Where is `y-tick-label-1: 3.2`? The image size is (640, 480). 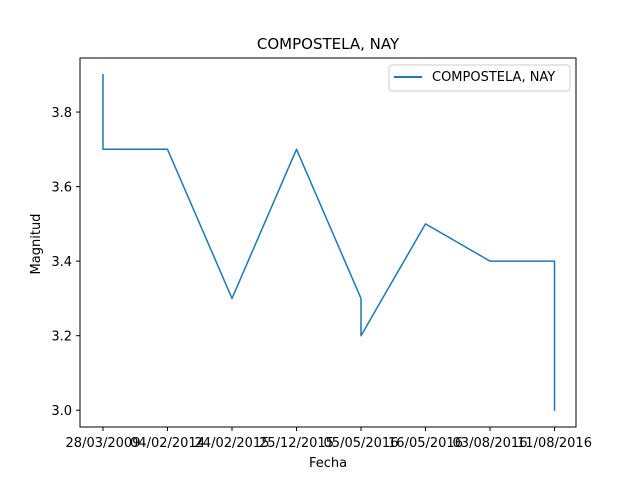 y-tick-label-1: 3.2 is located at coordinates (61, 337).